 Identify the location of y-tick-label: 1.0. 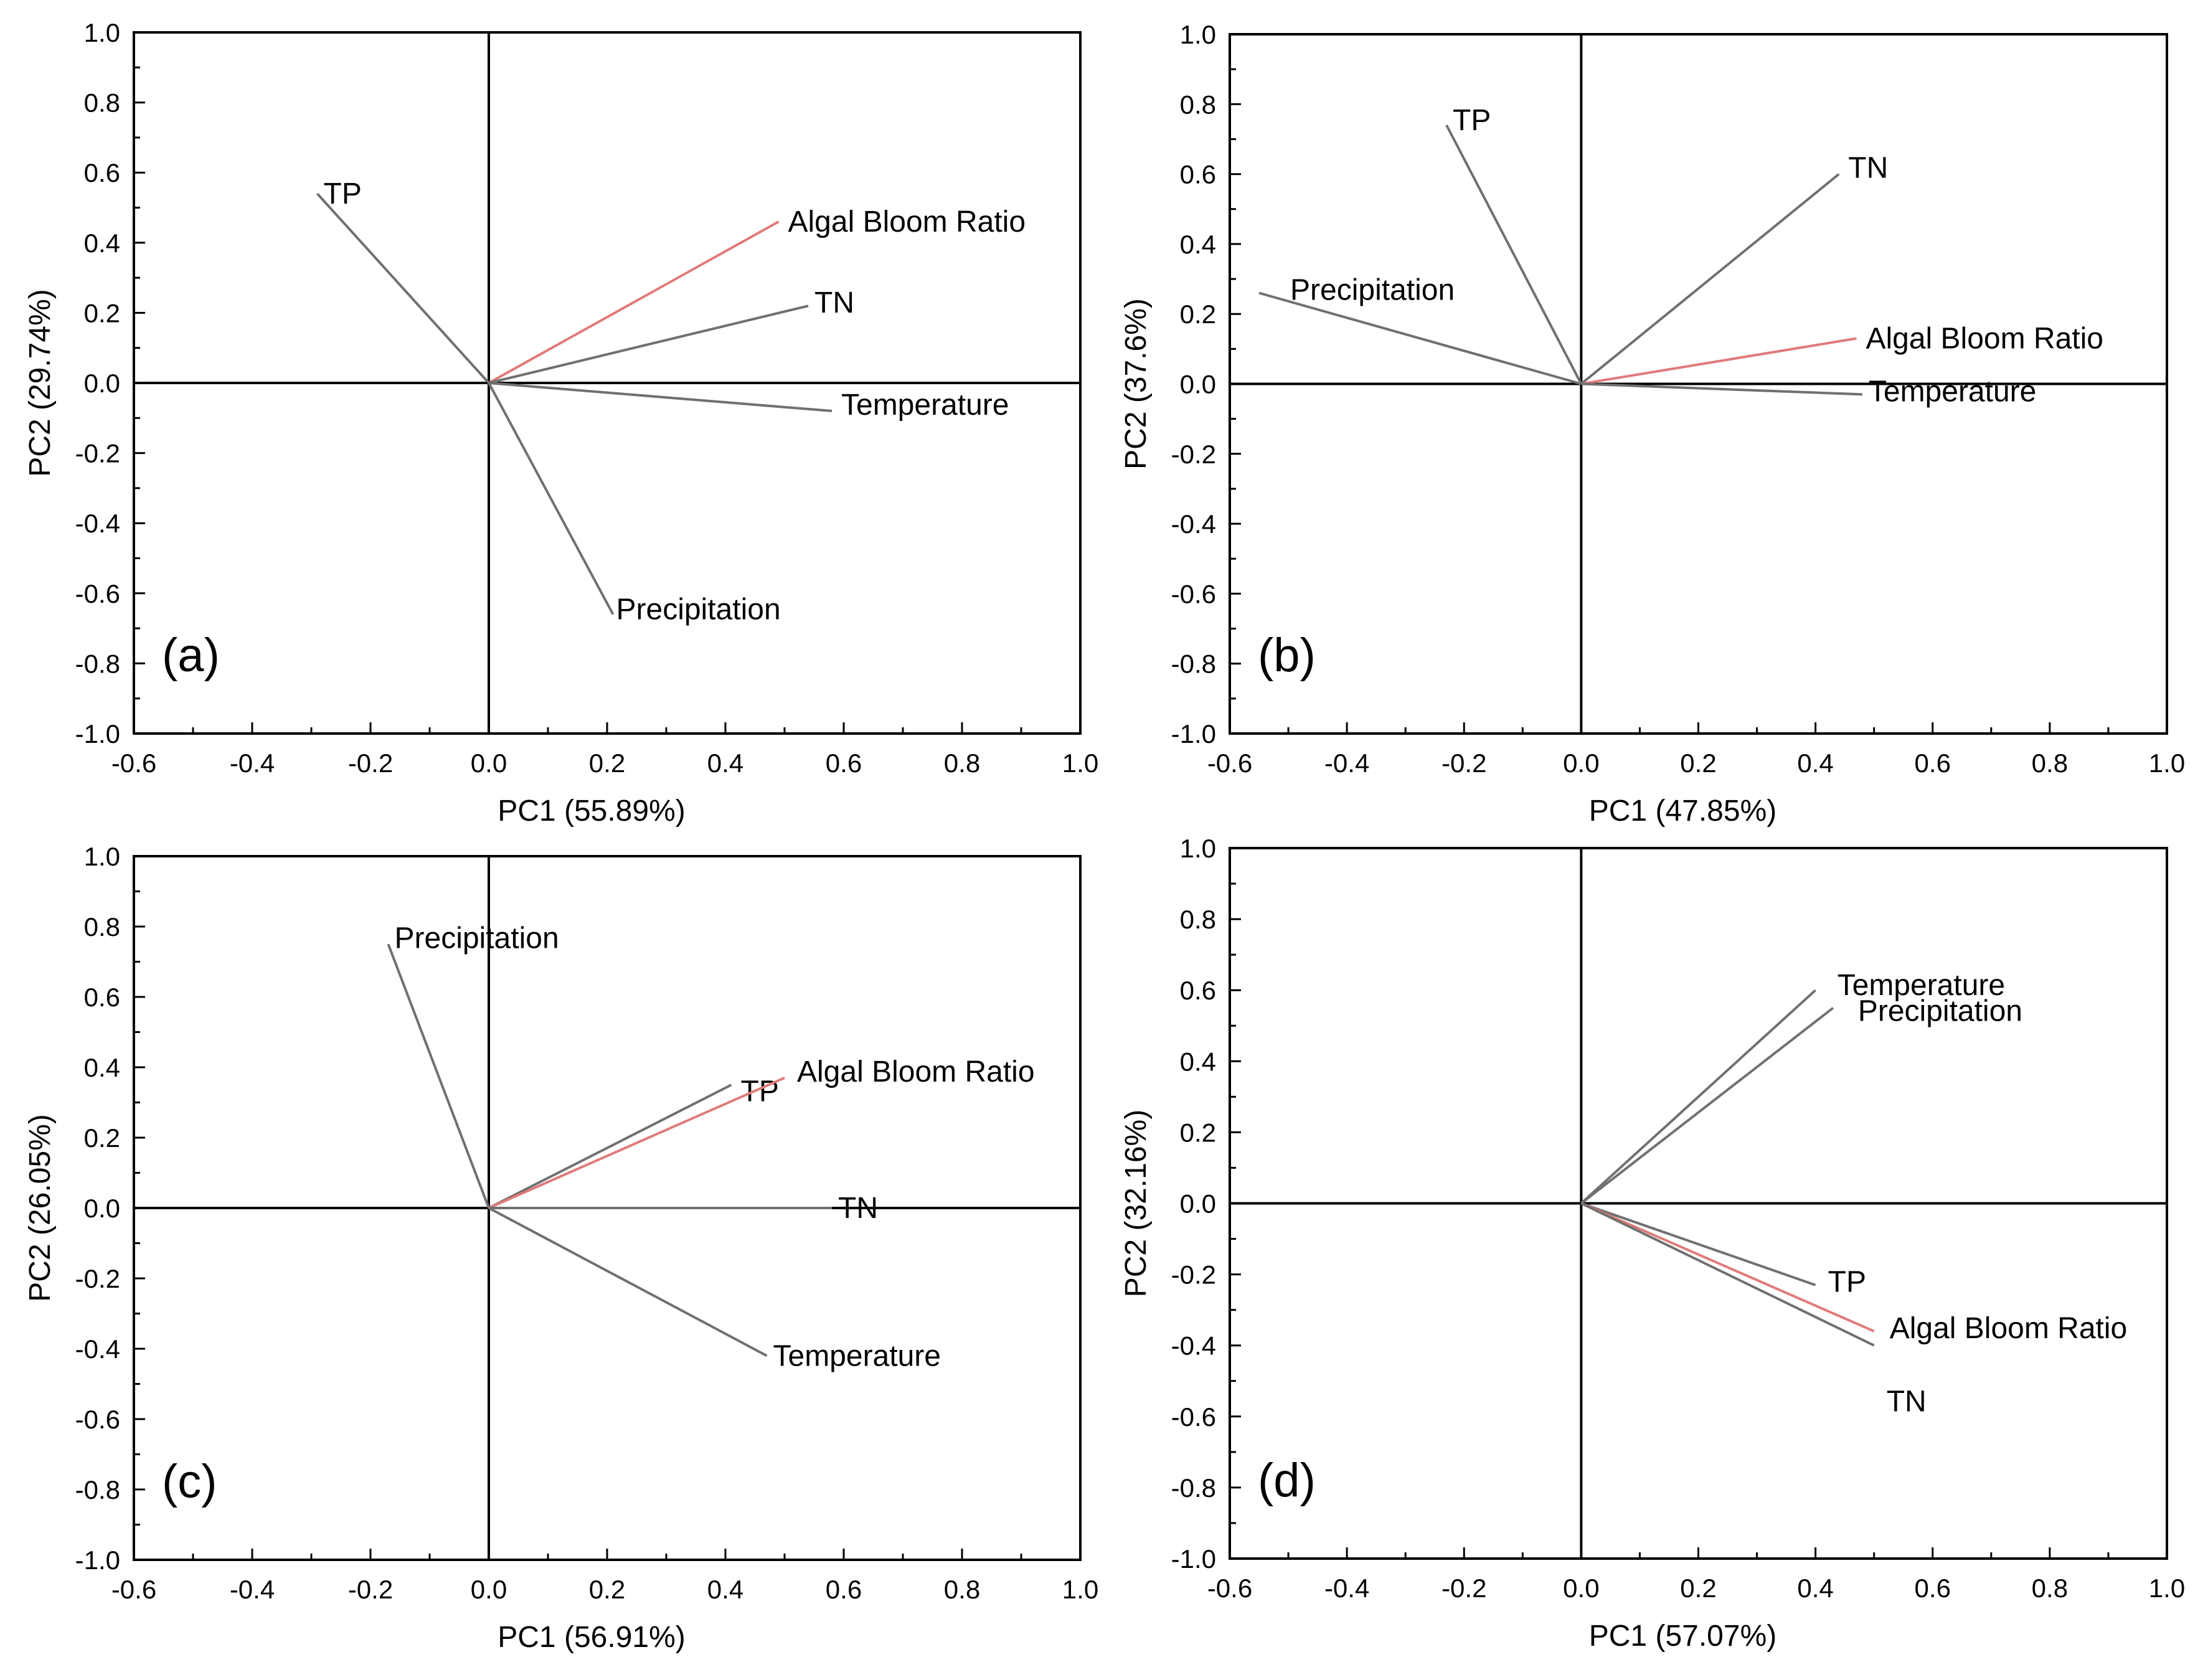
(102, 856).